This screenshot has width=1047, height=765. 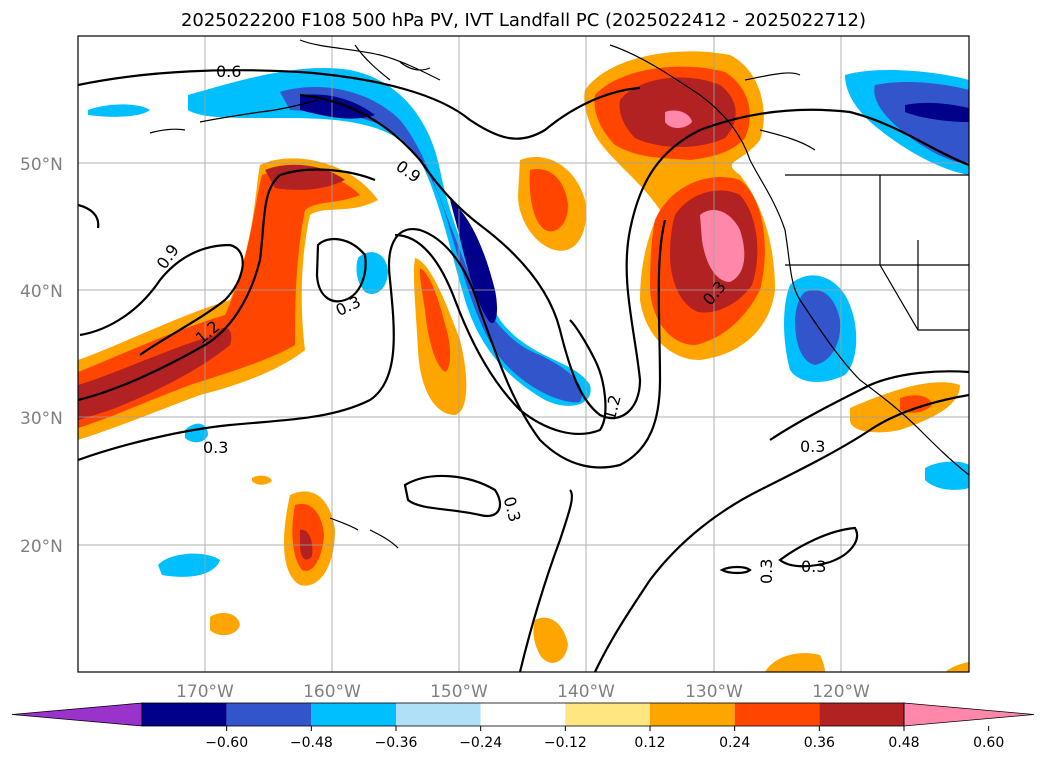 I want to click on pv-positive-south-edge, so click(x=795, y=662).